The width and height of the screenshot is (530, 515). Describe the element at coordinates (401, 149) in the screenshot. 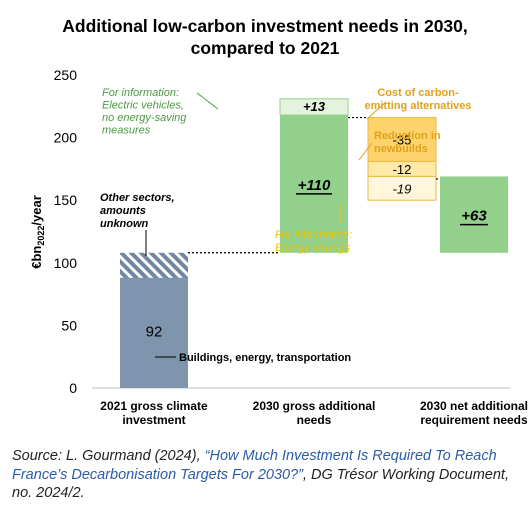

I see `annotation-reduction-line-2: newbuilds` at that location.